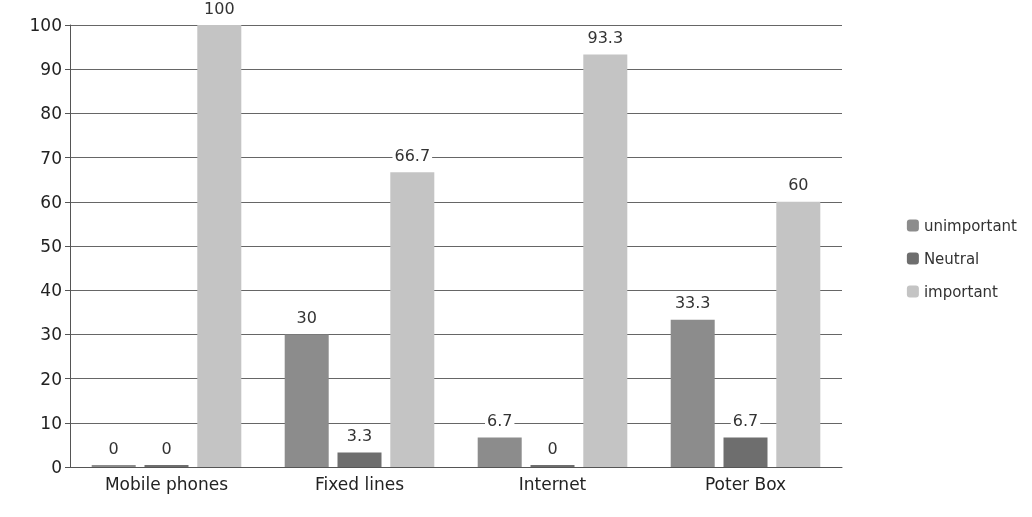  Describe the element at coordinates (51, 69) in the screenshot. I see `y-tick-label: 90` at that location.